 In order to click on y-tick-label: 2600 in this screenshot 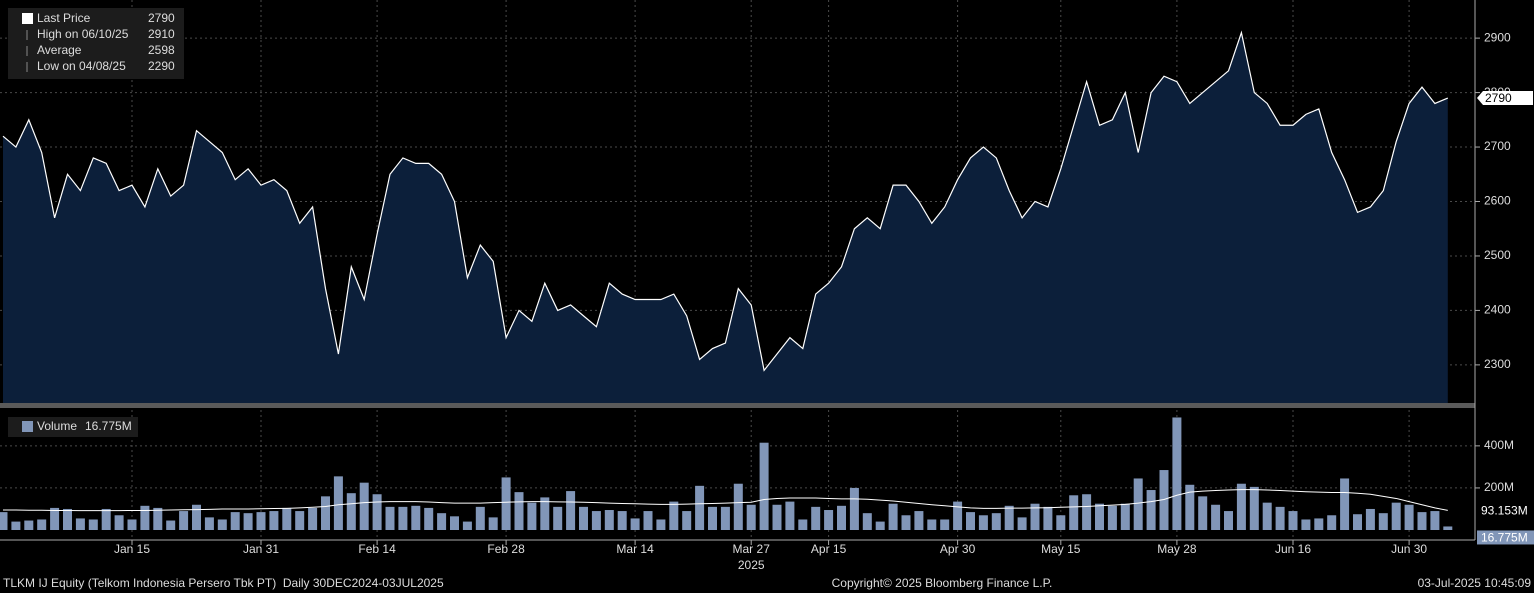, I will do `click(1497, 201)`.